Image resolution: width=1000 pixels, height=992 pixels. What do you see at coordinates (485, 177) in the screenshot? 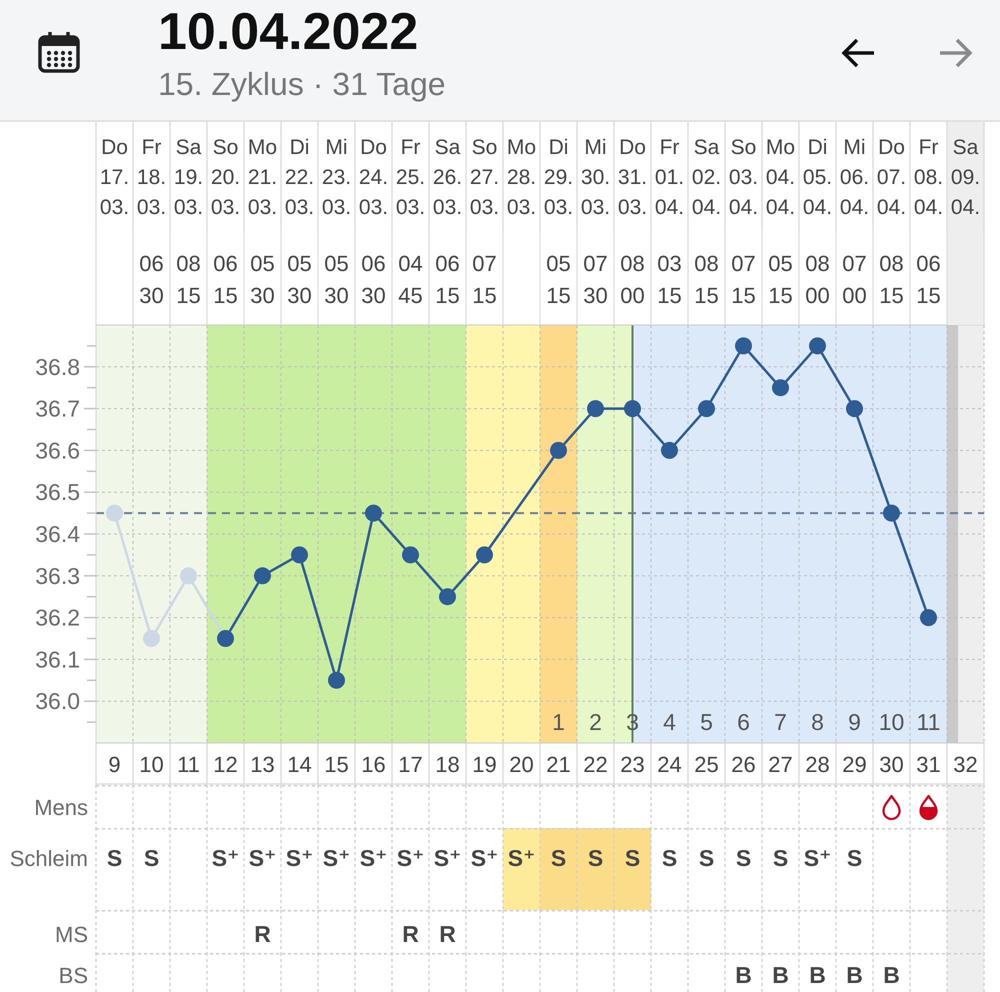
I see `x2-tick-label: So 27. 03.` at bounding box center [485, 177].